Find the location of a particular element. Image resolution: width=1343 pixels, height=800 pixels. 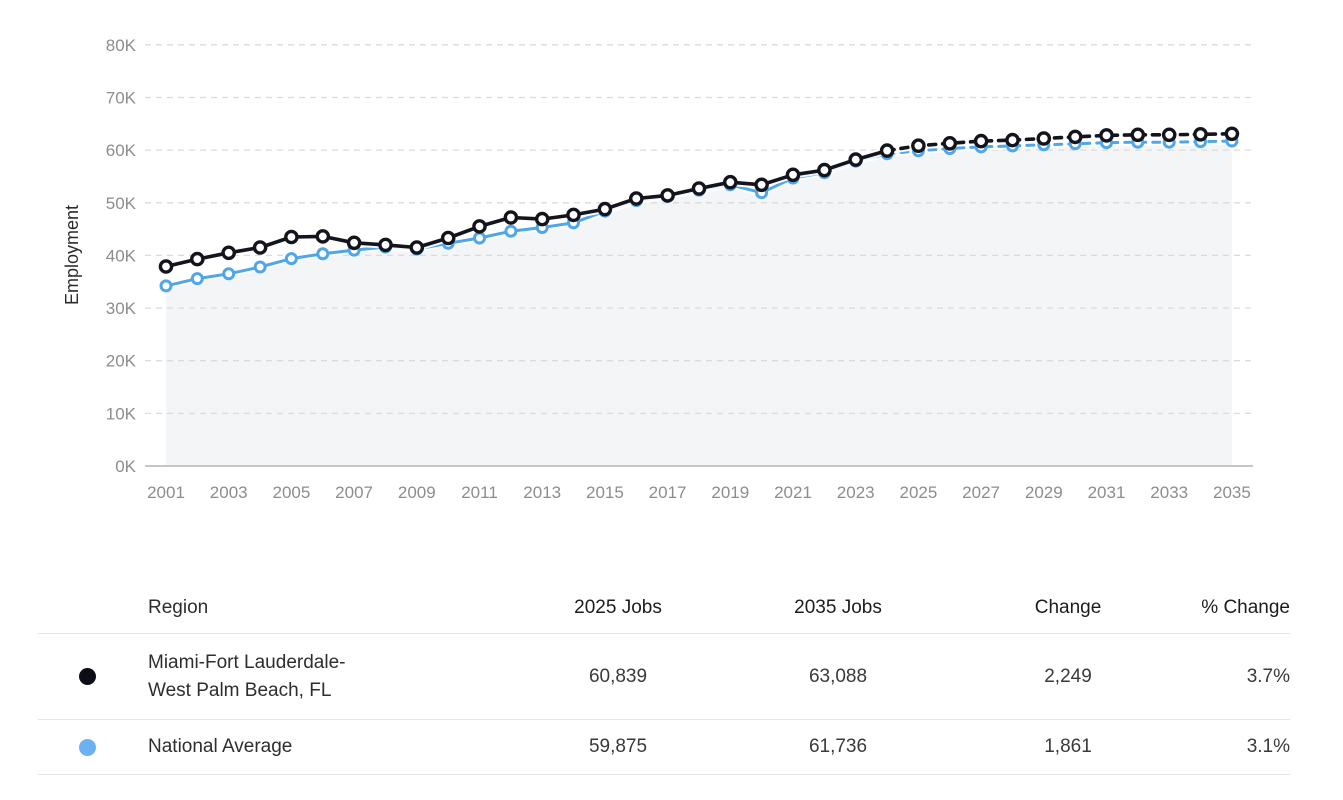

miami-change: 2,249 is located at coordinates (1068, 676).